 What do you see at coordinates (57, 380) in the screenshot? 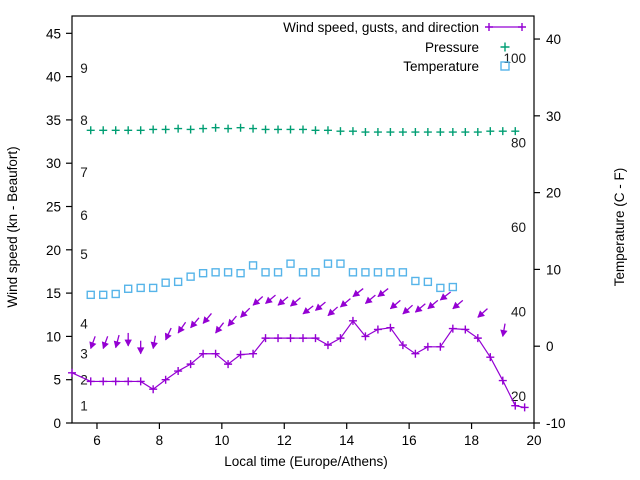
I see `left-tick-label: 5` at bounding box center [57, 380].